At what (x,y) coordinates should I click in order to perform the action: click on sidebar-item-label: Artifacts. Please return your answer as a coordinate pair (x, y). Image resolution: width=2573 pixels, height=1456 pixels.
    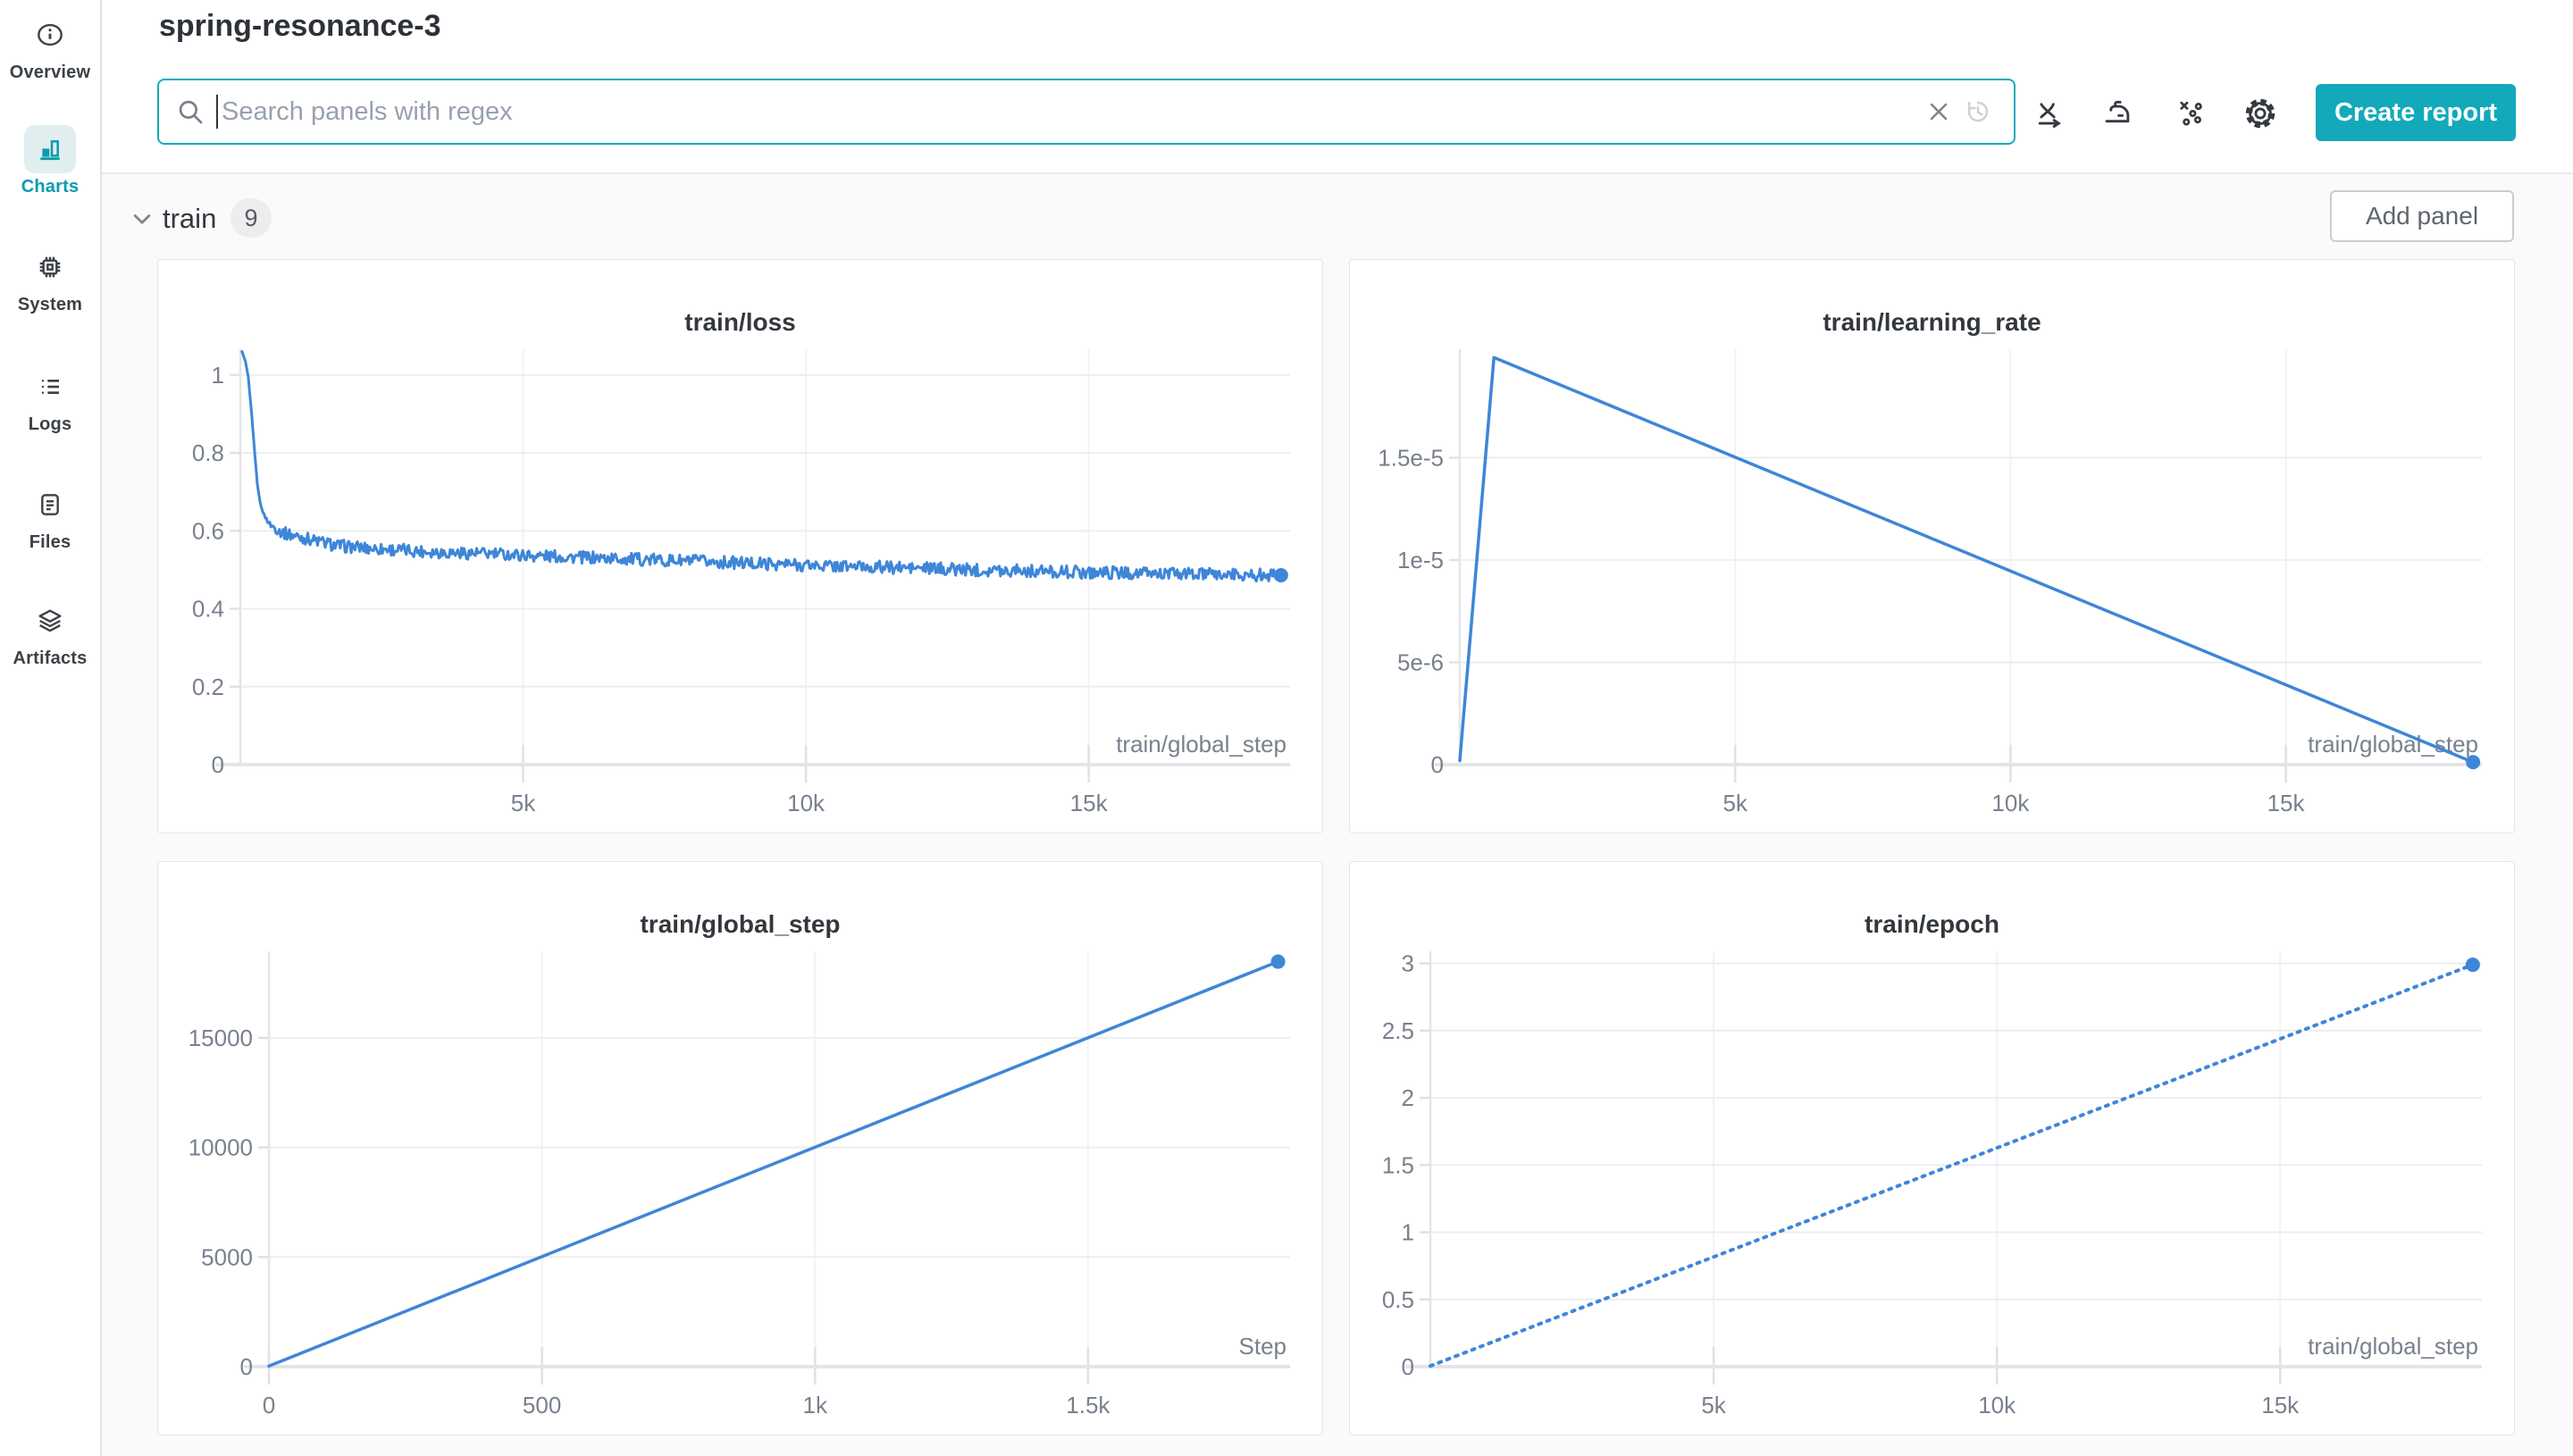
    Looking at the image, I should click on (50, 658).